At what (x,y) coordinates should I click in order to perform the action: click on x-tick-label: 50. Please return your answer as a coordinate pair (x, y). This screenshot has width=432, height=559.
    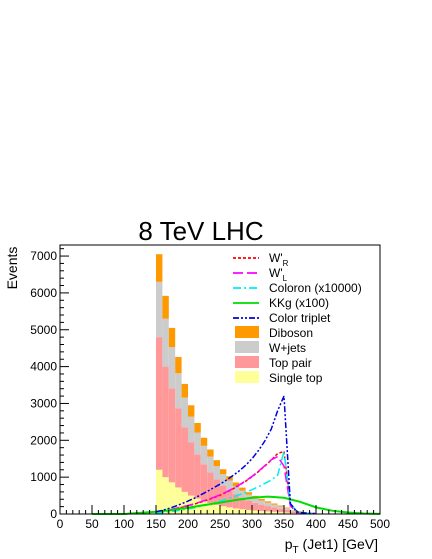
    Looking at the image, I should click on (92, 524).